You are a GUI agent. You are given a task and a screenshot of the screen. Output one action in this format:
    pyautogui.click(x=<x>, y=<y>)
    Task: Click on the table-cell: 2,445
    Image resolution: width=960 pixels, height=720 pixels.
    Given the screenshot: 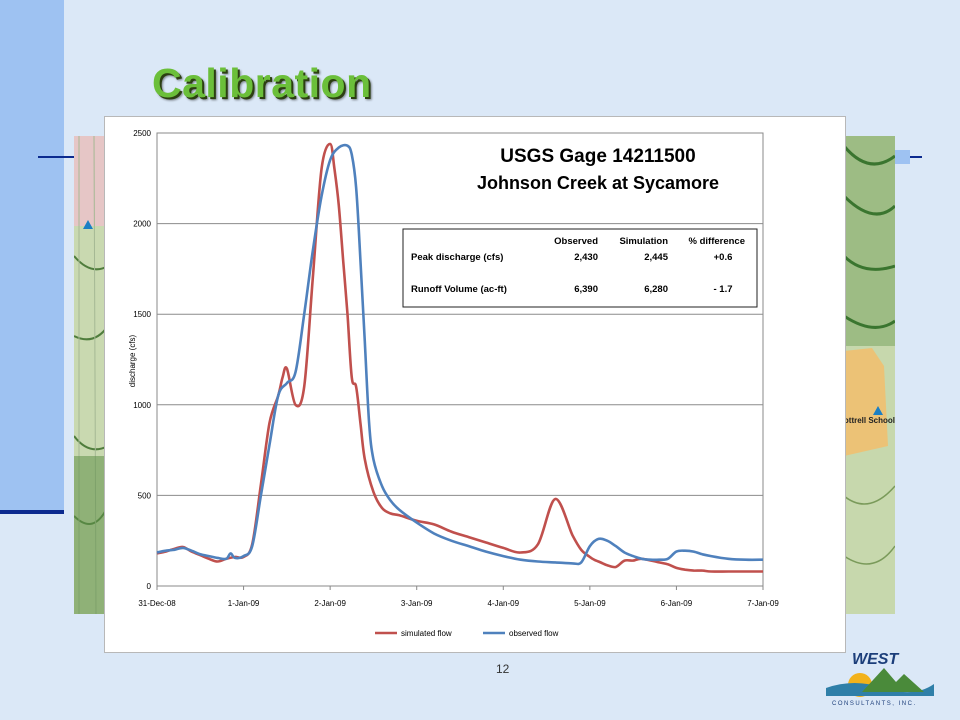 What is the action you would take?
    pyautogui.click(x=656, y=257)
    